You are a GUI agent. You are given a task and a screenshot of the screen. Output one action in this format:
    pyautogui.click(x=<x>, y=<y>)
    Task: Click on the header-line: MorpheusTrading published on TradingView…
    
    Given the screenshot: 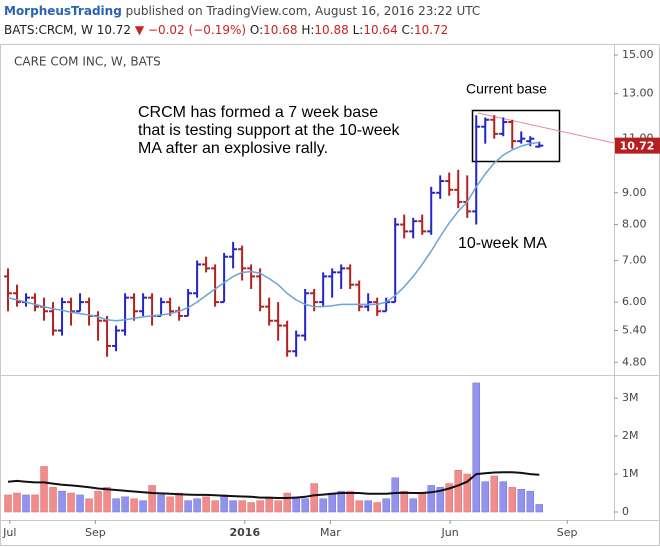 What is the action you would take?
    pyautogui.click(x=242, y=11)
    